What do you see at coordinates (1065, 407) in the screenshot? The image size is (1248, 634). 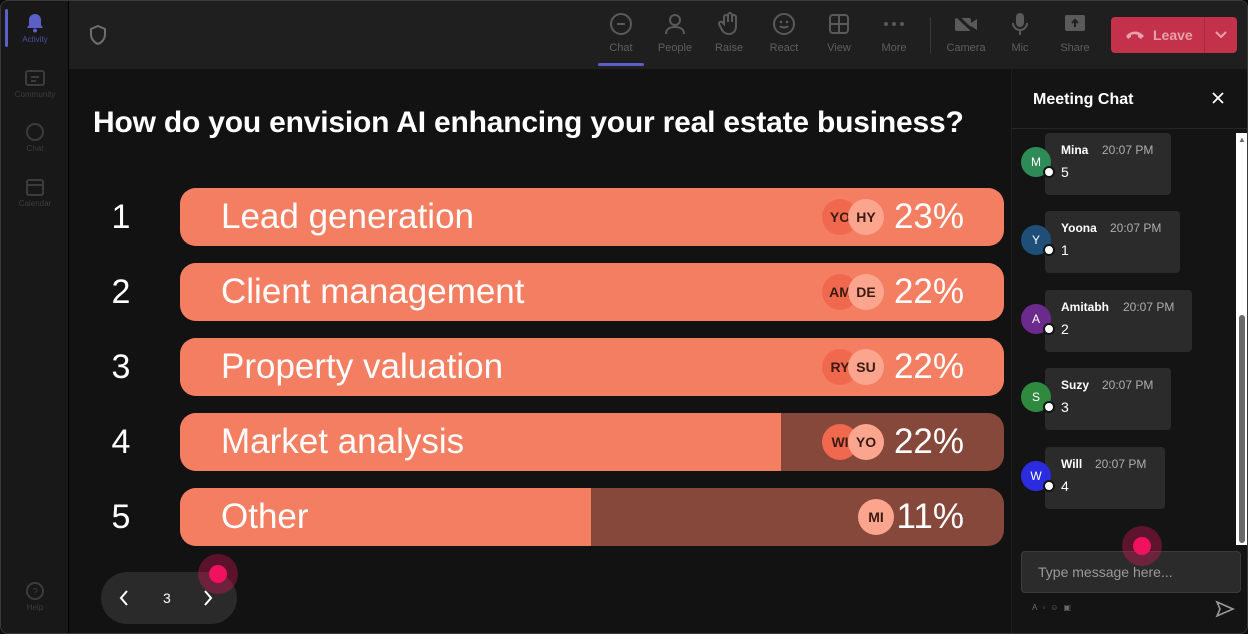 I see `message-text: 3` at bounding box center [1065, 407].